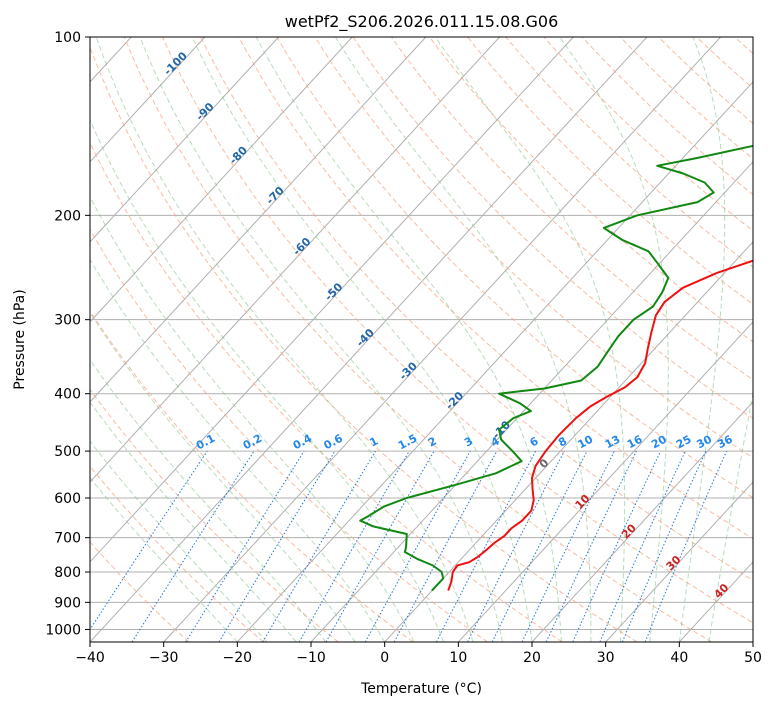  Describe the element at coordinates (67, 573) in the screenshot. I see `y-tick-label: 800` at that location.